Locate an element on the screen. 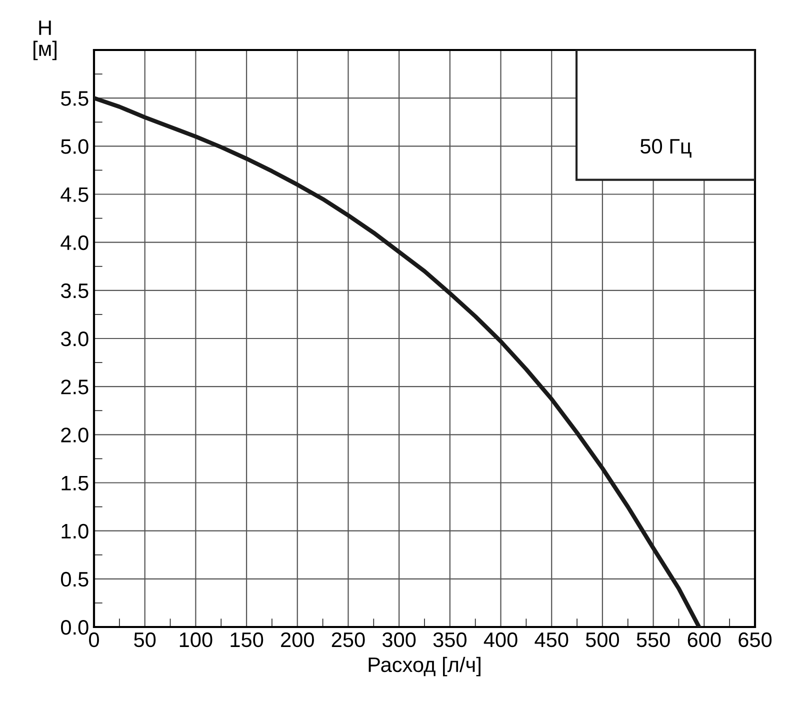 The width and height of the screenshot is (807, 725). x-tick-label: 0 is located at coordinates (94, 640).